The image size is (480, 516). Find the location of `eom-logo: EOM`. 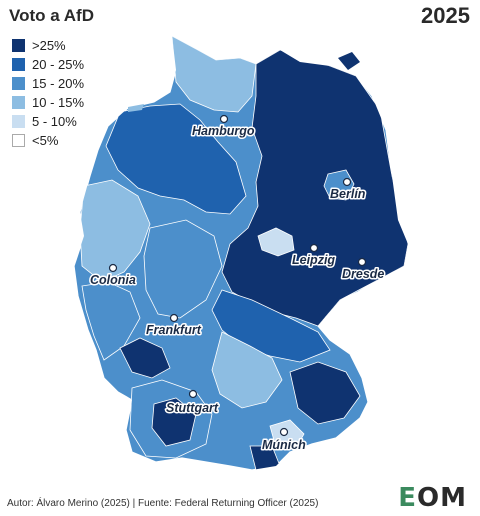

eom-logo: EOM is located at coordinates (432, 498).